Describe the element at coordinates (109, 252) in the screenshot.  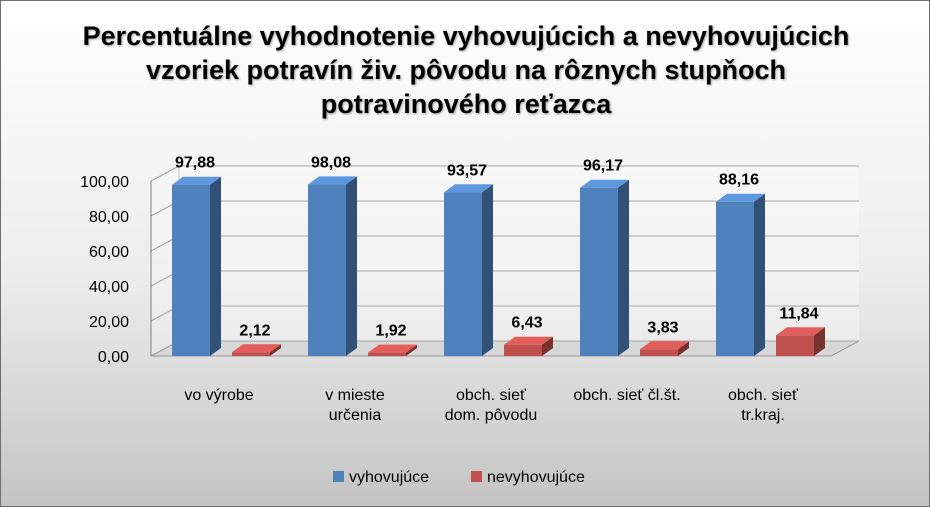
I see `y-tick-label: 60,00` at that location.